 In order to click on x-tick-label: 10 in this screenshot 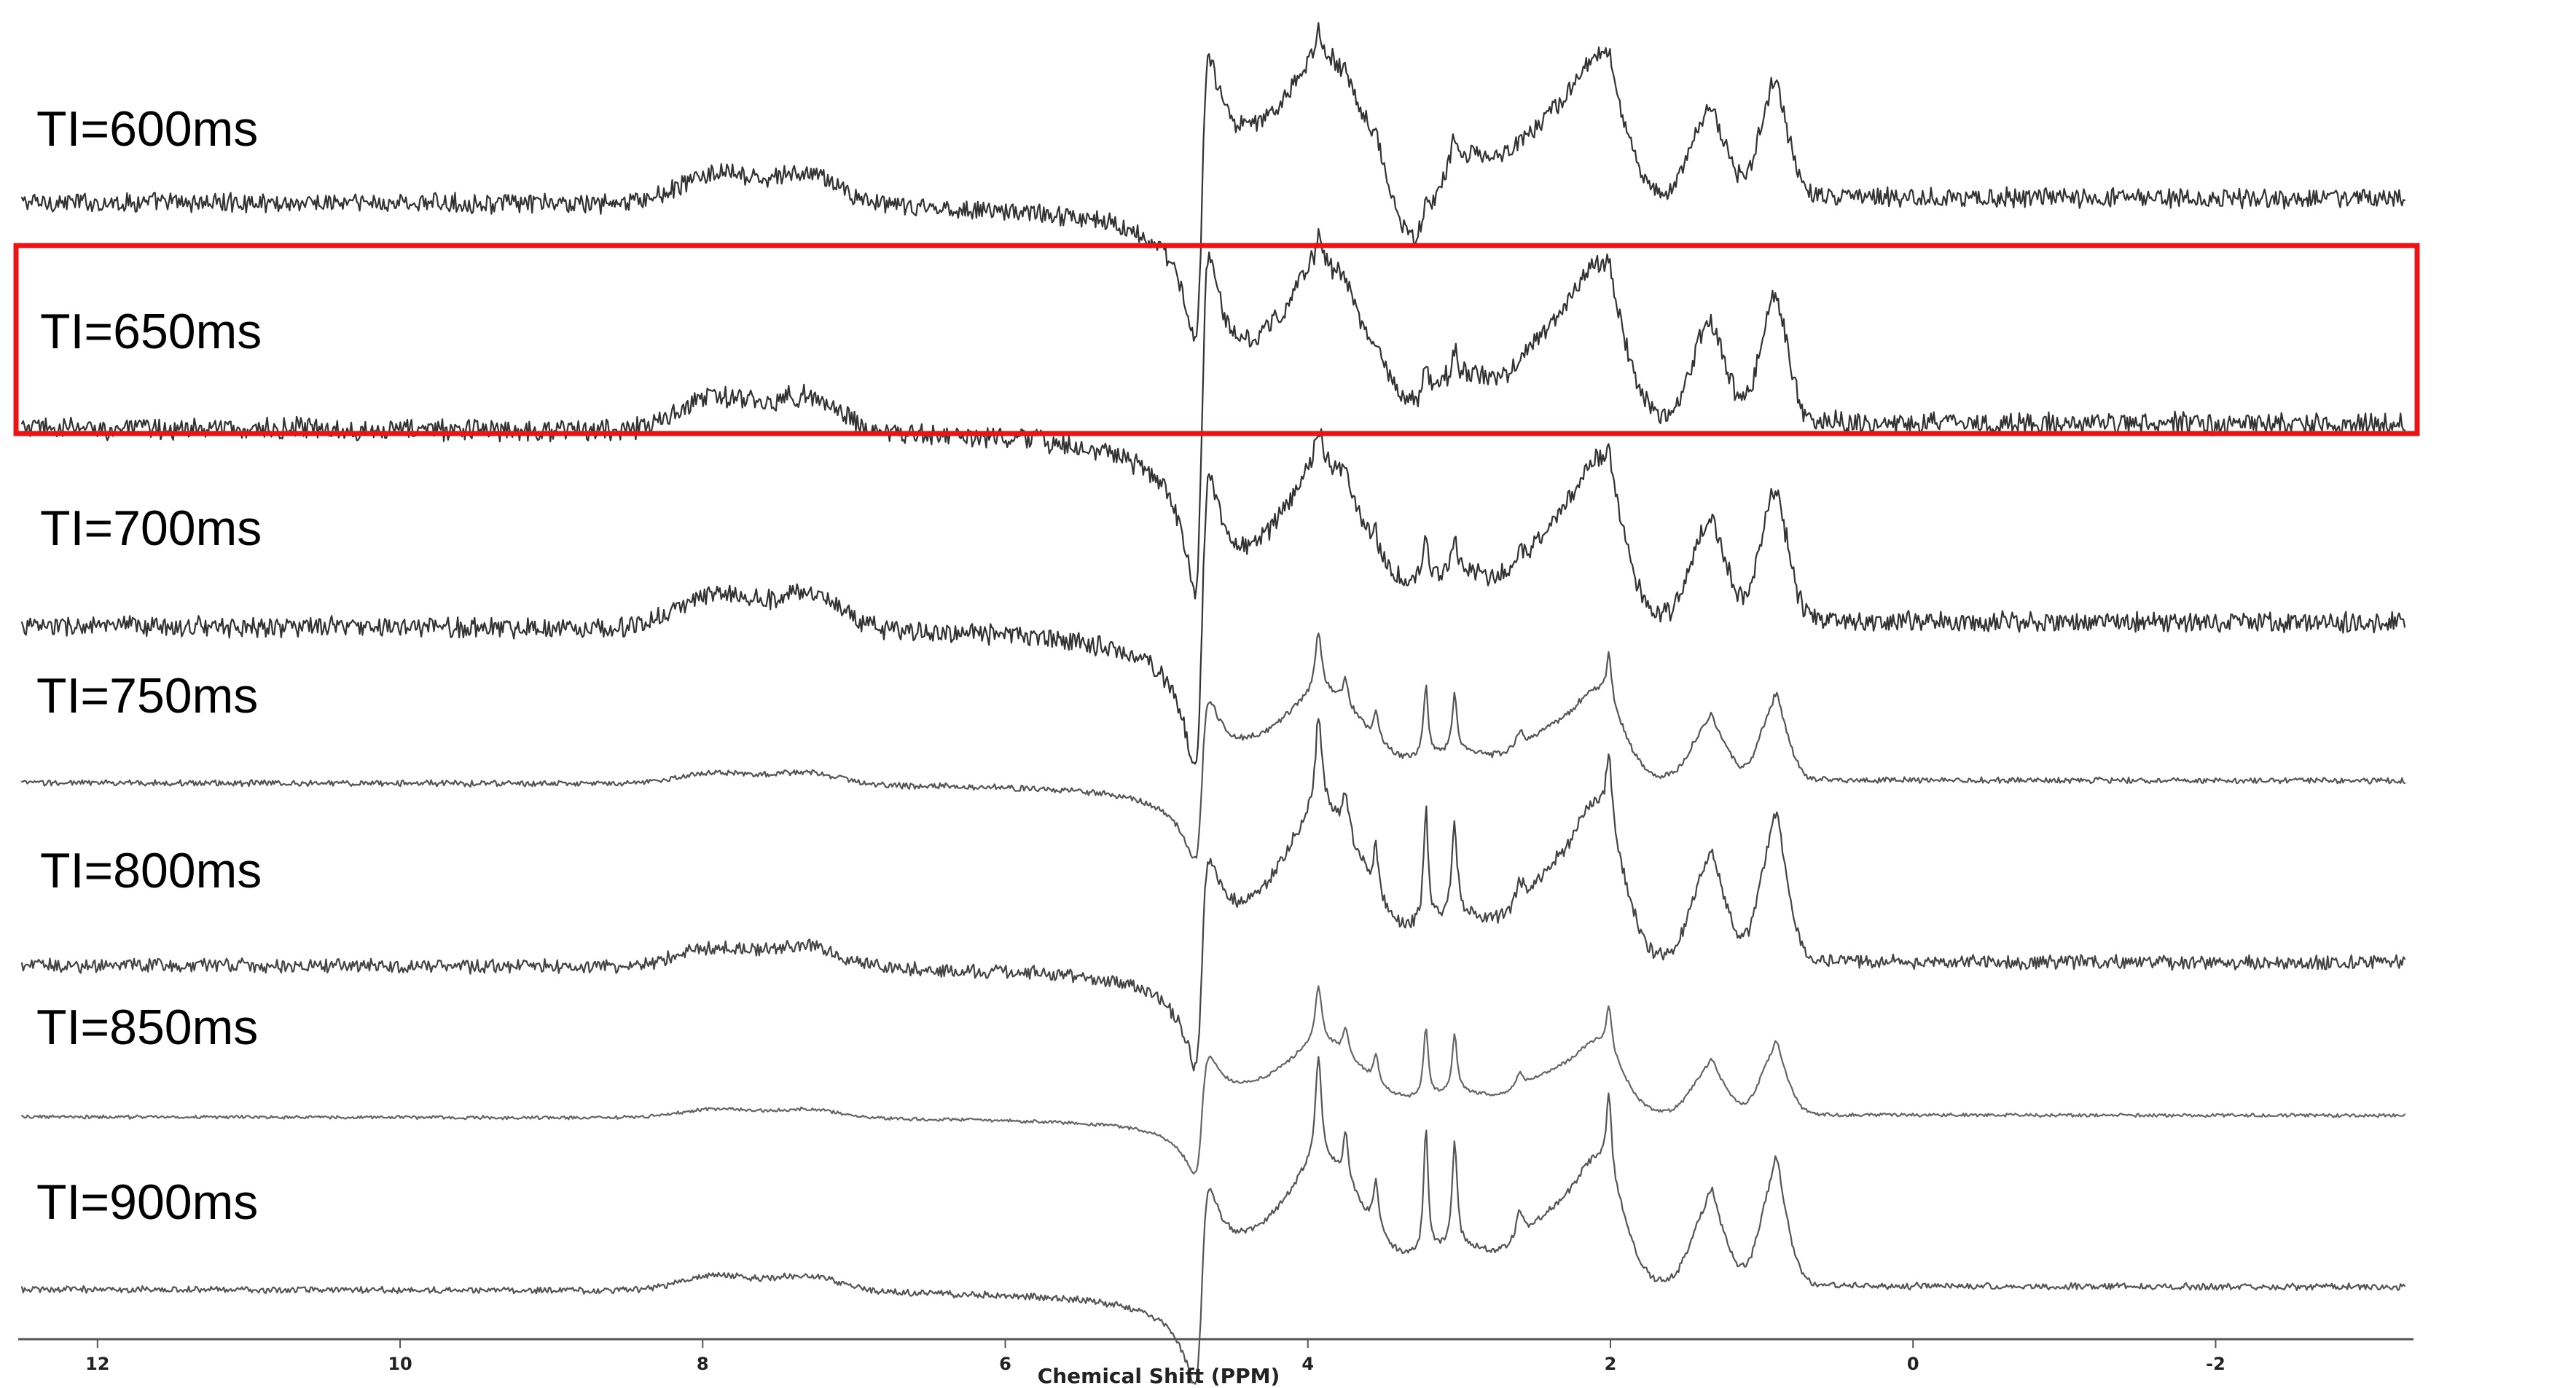, I will do `click(400, 1364)`.